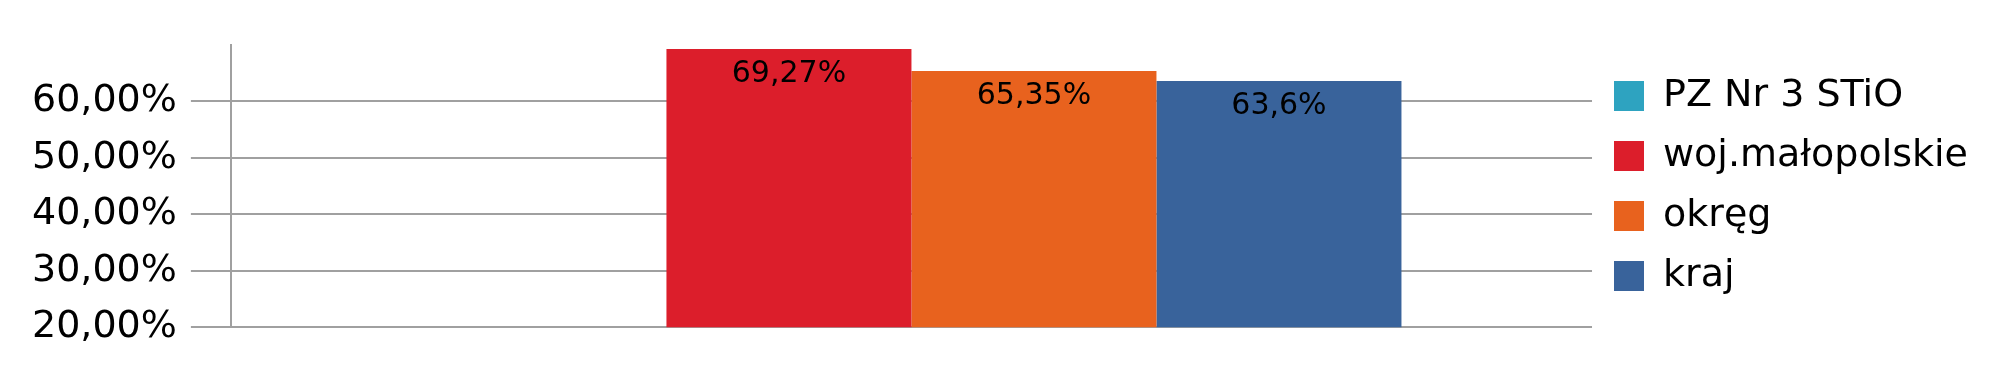 The height and width of the screenshot is (372, 2006). I want to click on y-tick-label: 60,00%, so click(104, 98).